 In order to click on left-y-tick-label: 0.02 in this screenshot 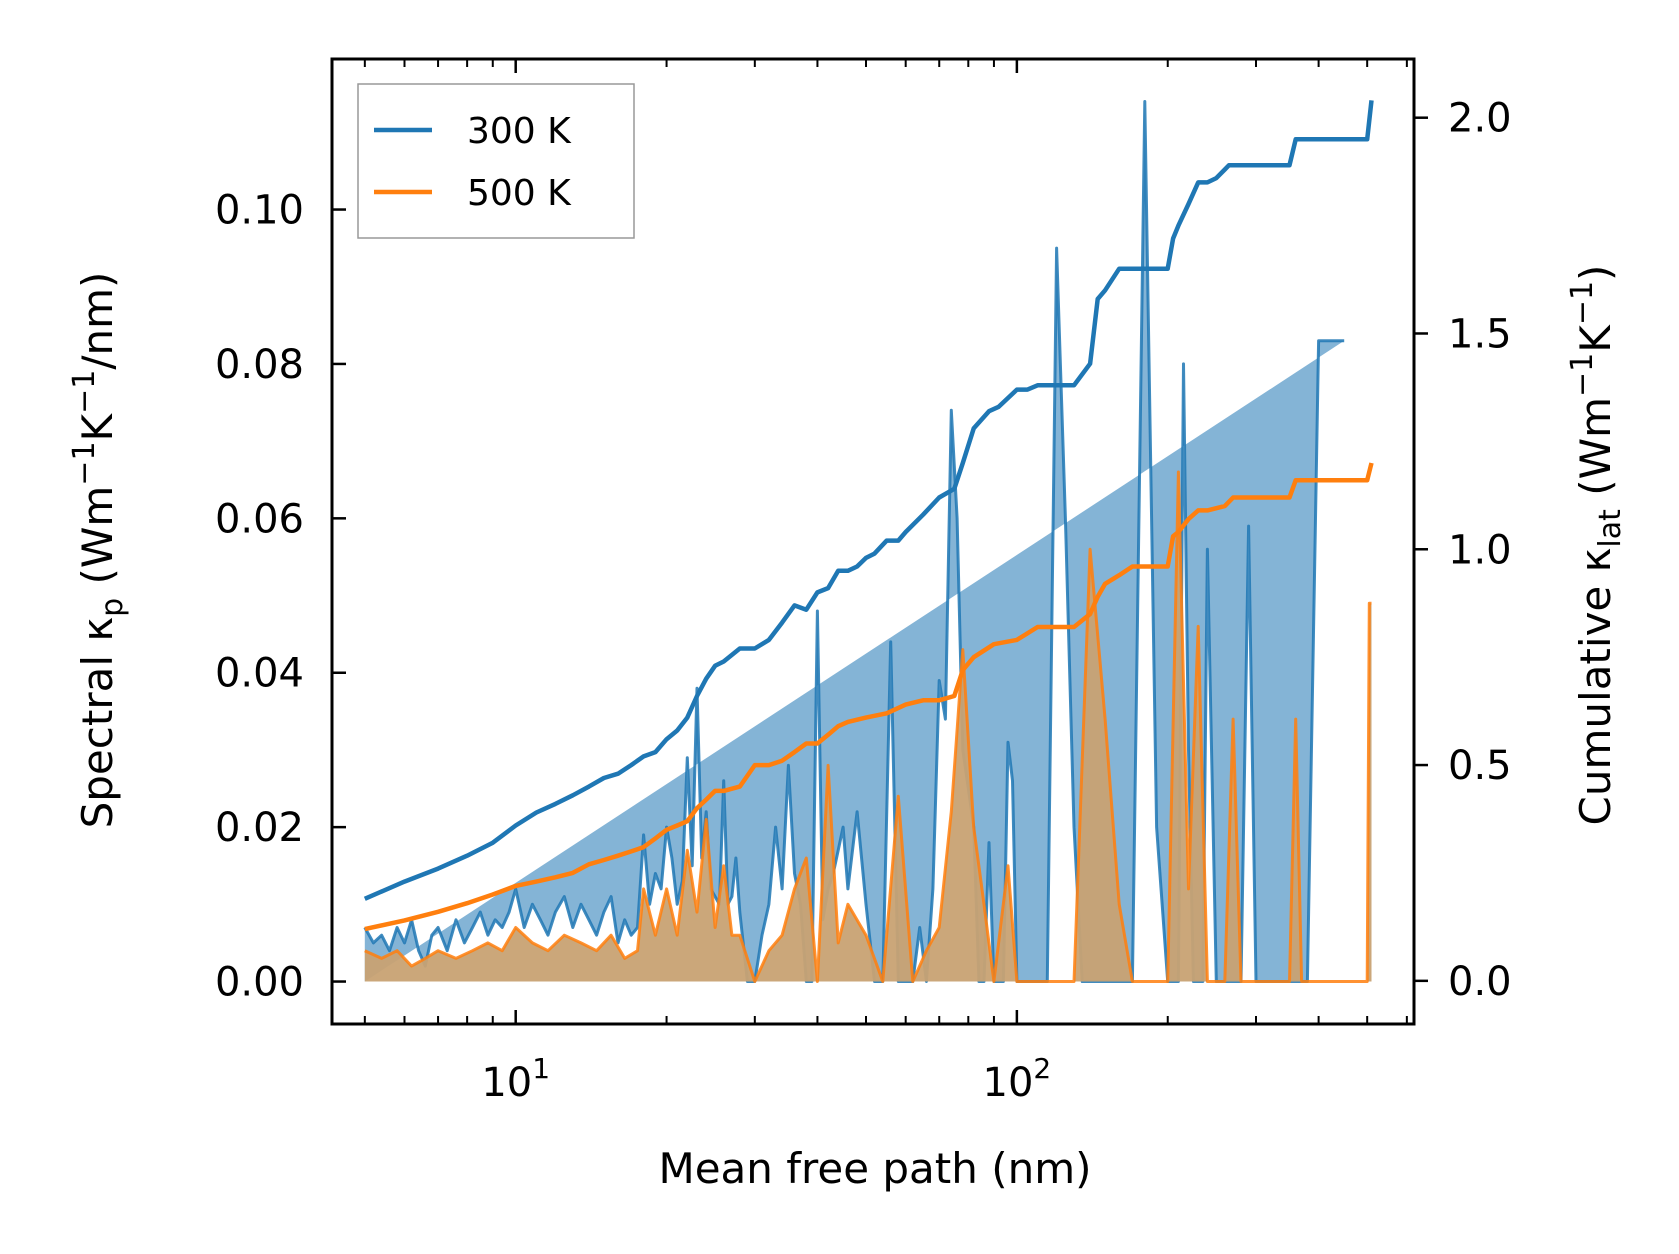, I will do `click(259, 828)`.